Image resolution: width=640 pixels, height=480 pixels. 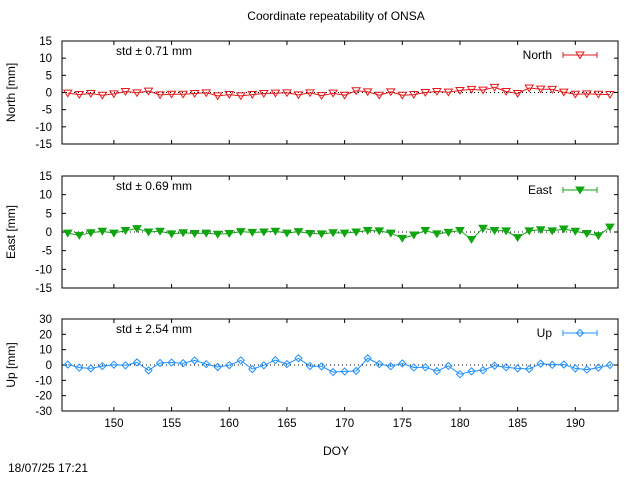 I want to click on y-axis-label: Up [mm], so click(x=11, y=364).